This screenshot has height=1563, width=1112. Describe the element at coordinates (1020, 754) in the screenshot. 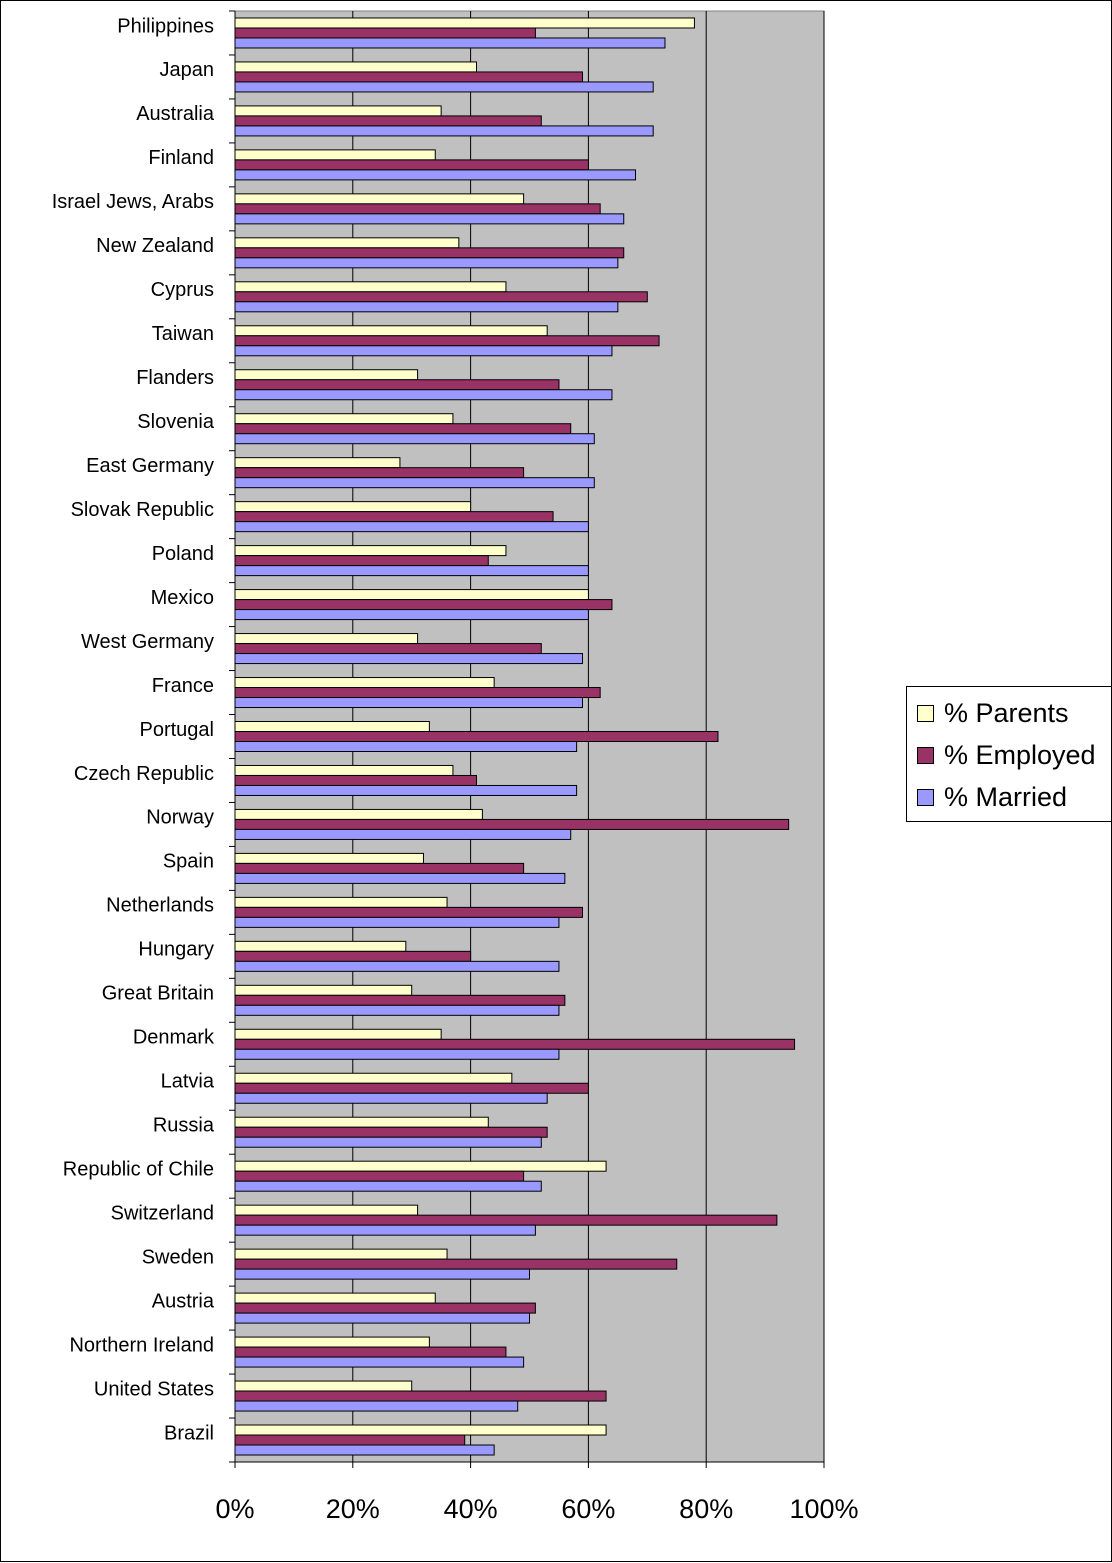

I see `legend-label-employed: % Employed` at that location.